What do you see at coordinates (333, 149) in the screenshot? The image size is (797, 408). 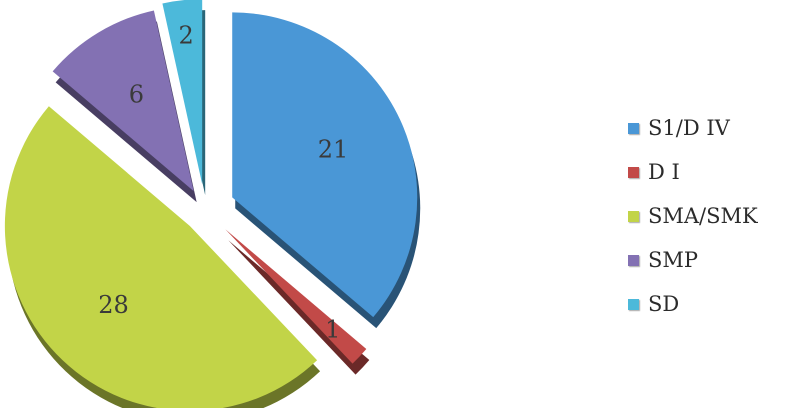 I see `data-label-s1-d-iv: 21` at bounding box center [333, 149].